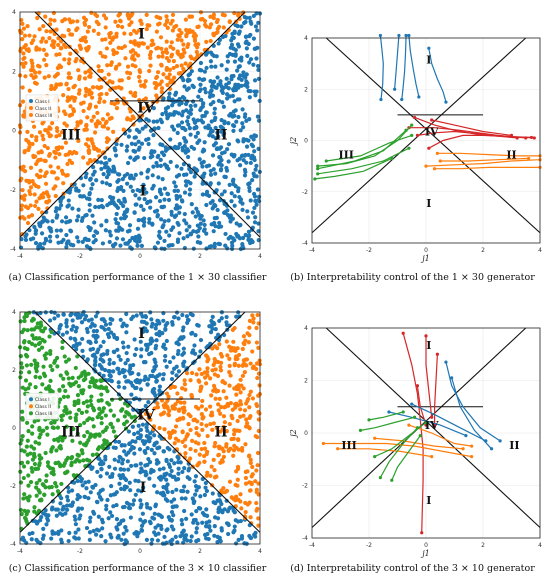 This screenshot has height=581, width=550. I want to click on region-label: I, so click(428, 203).